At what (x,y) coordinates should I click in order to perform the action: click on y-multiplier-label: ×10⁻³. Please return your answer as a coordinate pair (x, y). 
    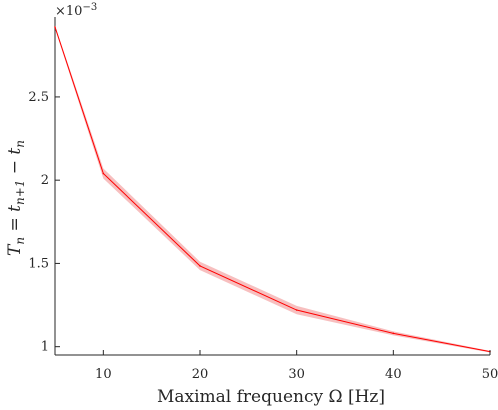
    Looking at the image, I should click on (76, 10).